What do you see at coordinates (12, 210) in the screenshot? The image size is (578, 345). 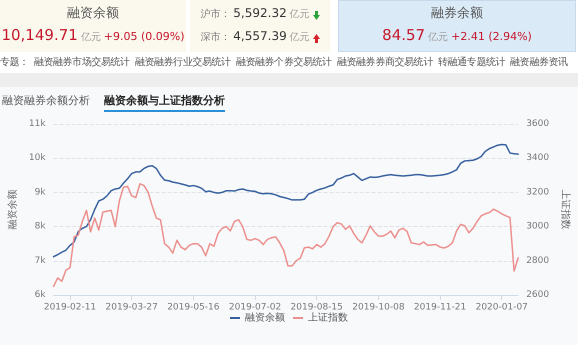 I see `y-axis-title: 融资余额` at bounding box center [12, 210].